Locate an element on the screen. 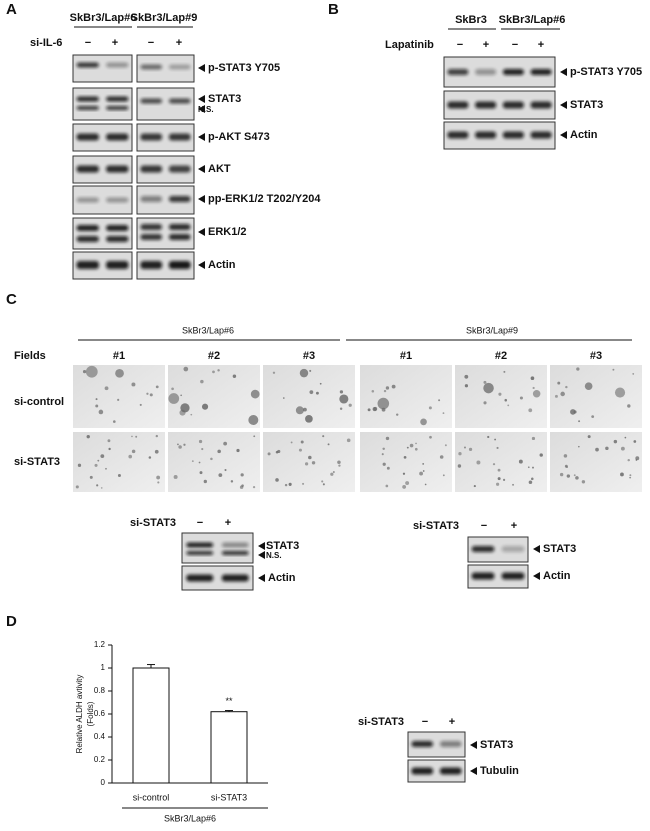 This screenshot has height=831, width=650. band-label: AKT is located at coordinates (219, 169).